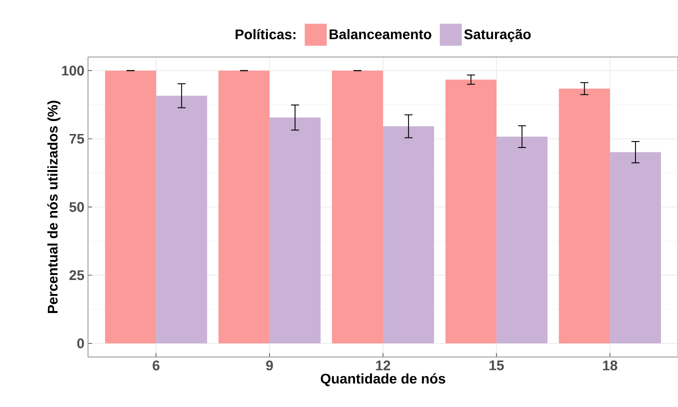 This screenshot has height=407, width=678. What do you see at coordinates (497, 35) in the screenshot?
I see `legend-label: Saturação` at bounding box center [497, 35].